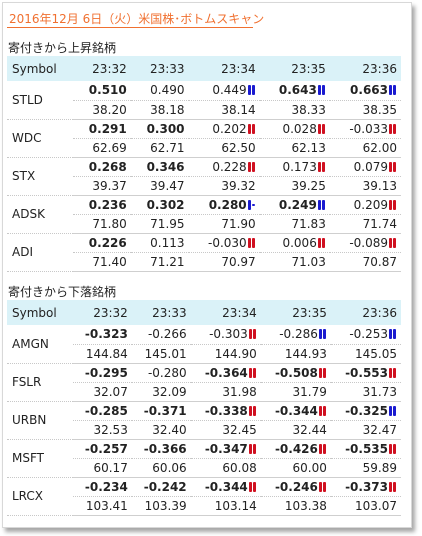  I want to click on change-value: -0.325, so click(366, 410).